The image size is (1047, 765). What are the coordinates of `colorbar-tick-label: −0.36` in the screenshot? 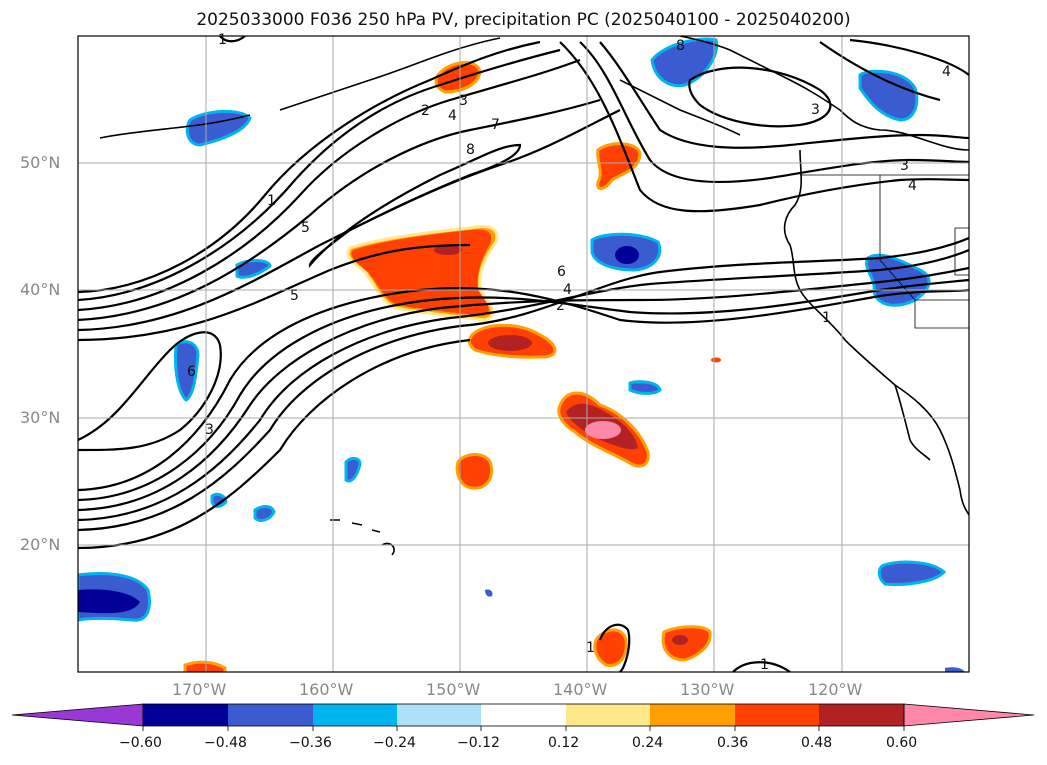 It's located at (310, 743).